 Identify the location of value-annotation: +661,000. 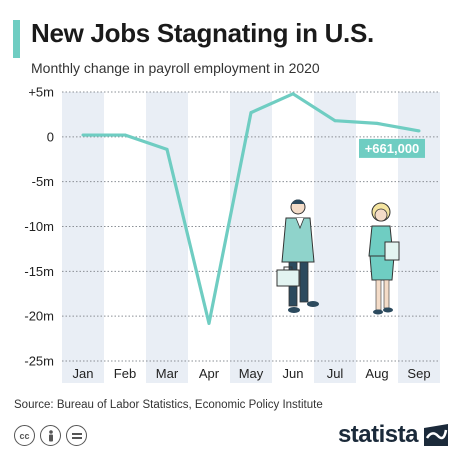
(392, 148).